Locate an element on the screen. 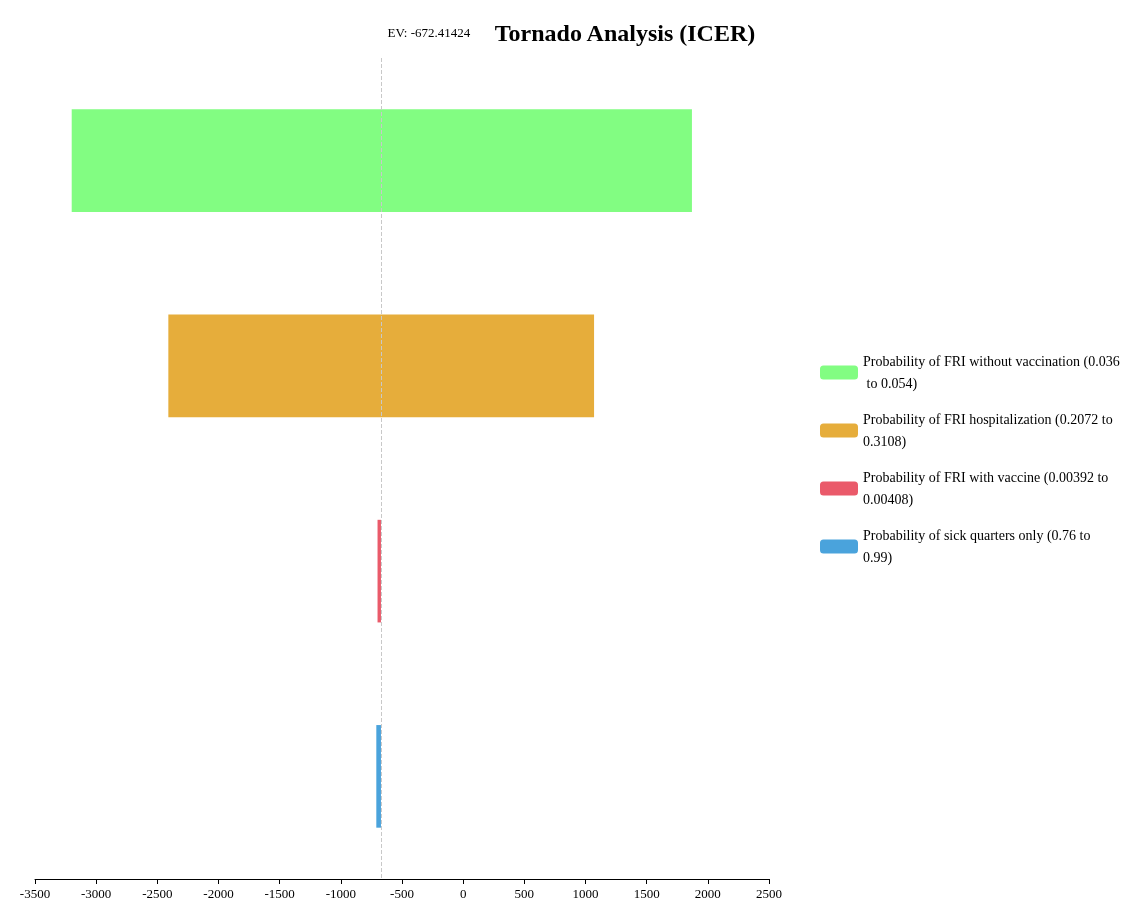 This screenshot has width=1146, height=919. x-tick-label: -3500 is located at coordinates (35, 893).